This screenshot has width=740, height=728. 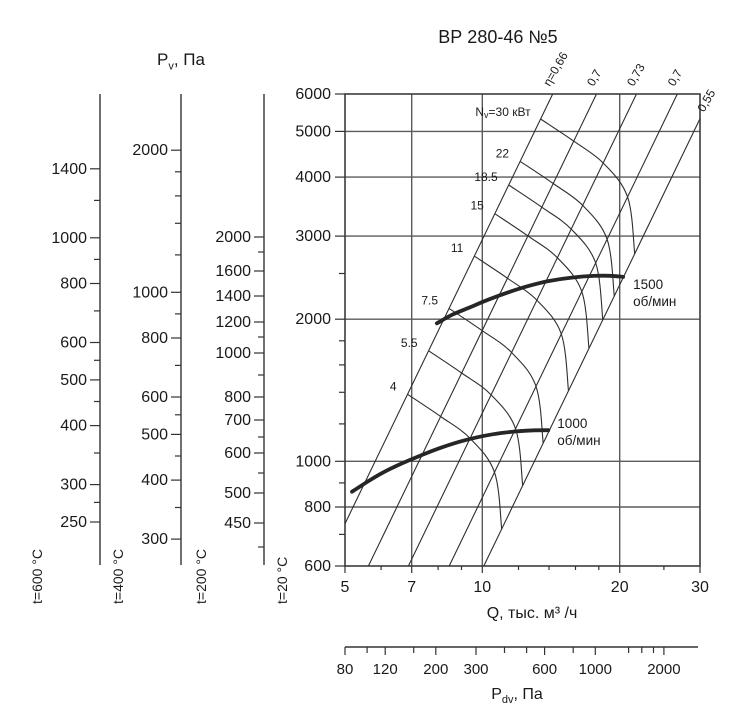 What do you see at coordinates (482, 587) in the screenshot?
I see `x-tick-label: 10` at bounding box center [482, 587].